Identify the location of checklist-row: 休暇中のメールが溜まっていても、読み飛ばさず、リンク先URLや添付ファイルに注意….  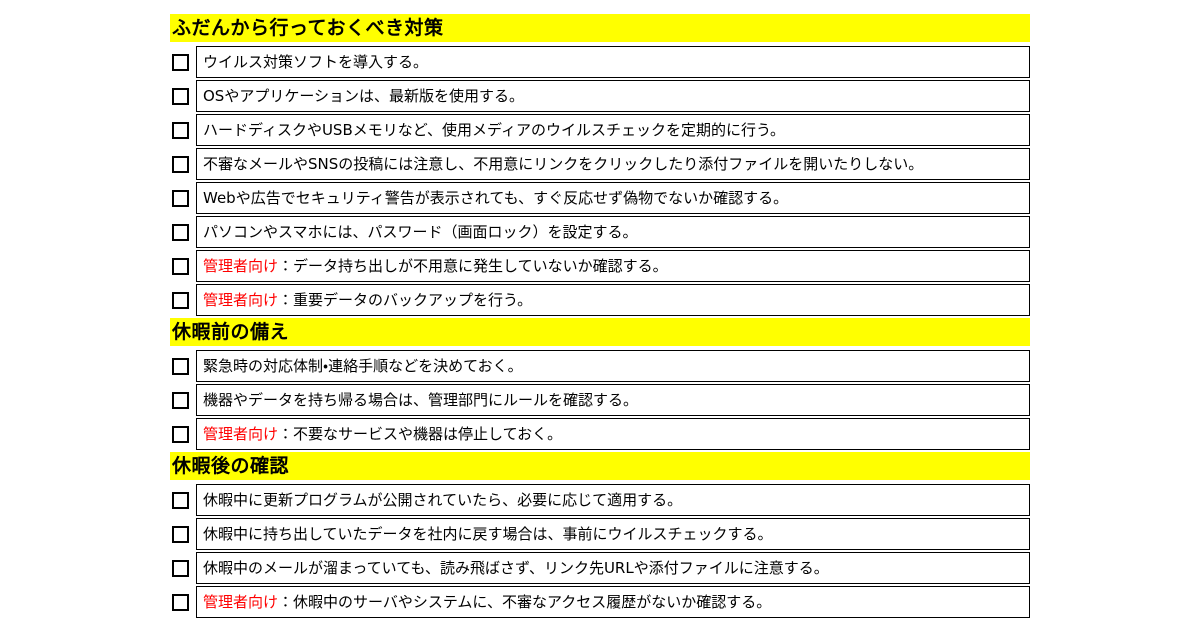
(600, 568).